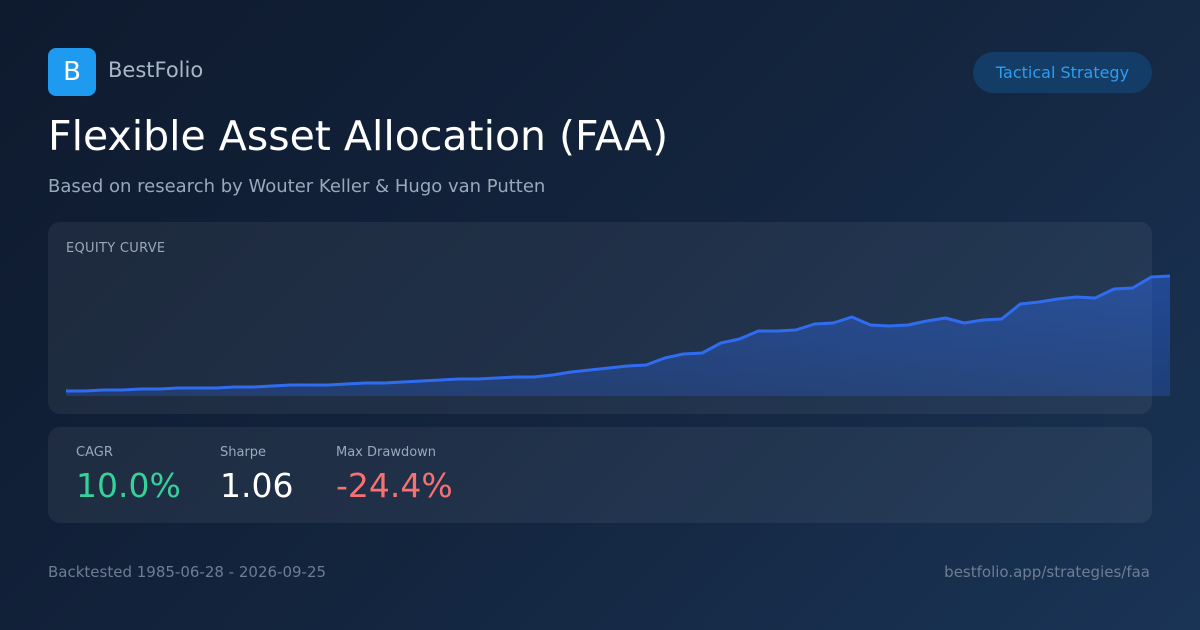 The height and width of the screenshot is (630, 1200). What do you see at coordinates (187, 572) in the screenshot?
I see `footer-date-range: Backtested 1985-06-28 - 2026-09-25` at bounding box center [187, 572].